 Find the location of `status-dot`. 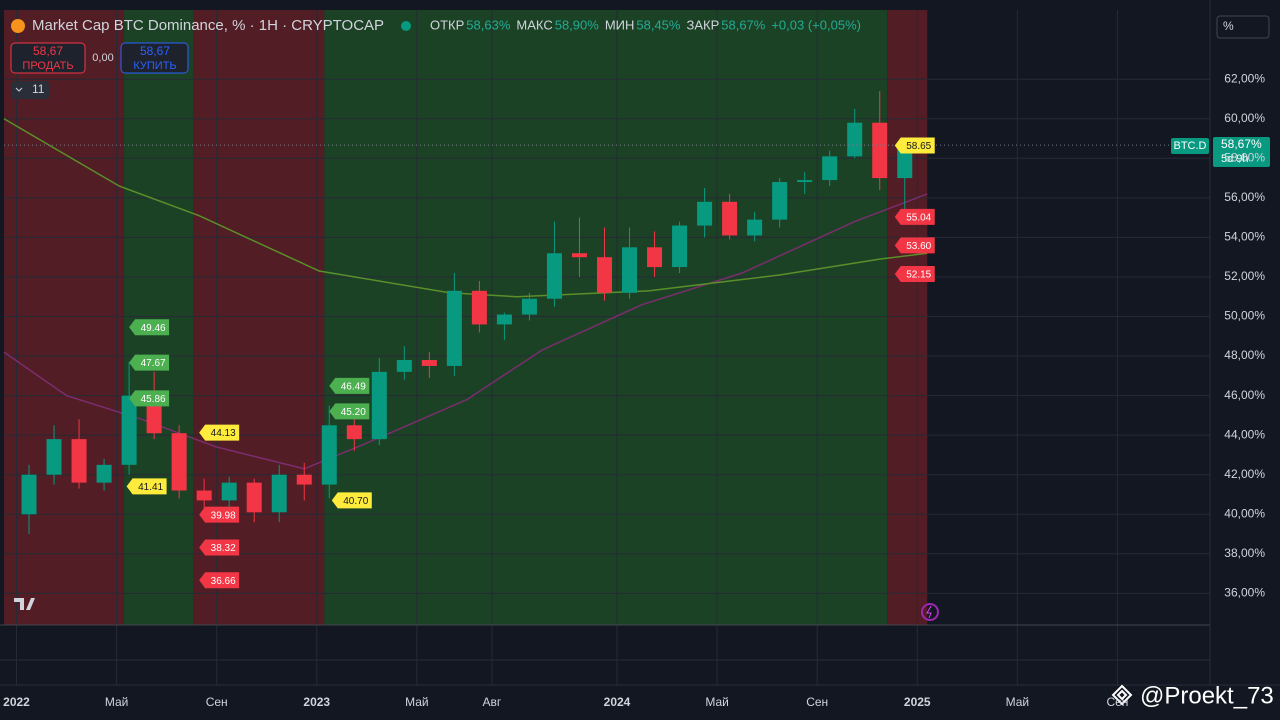

status-dot is located at coordinates (406, 26).